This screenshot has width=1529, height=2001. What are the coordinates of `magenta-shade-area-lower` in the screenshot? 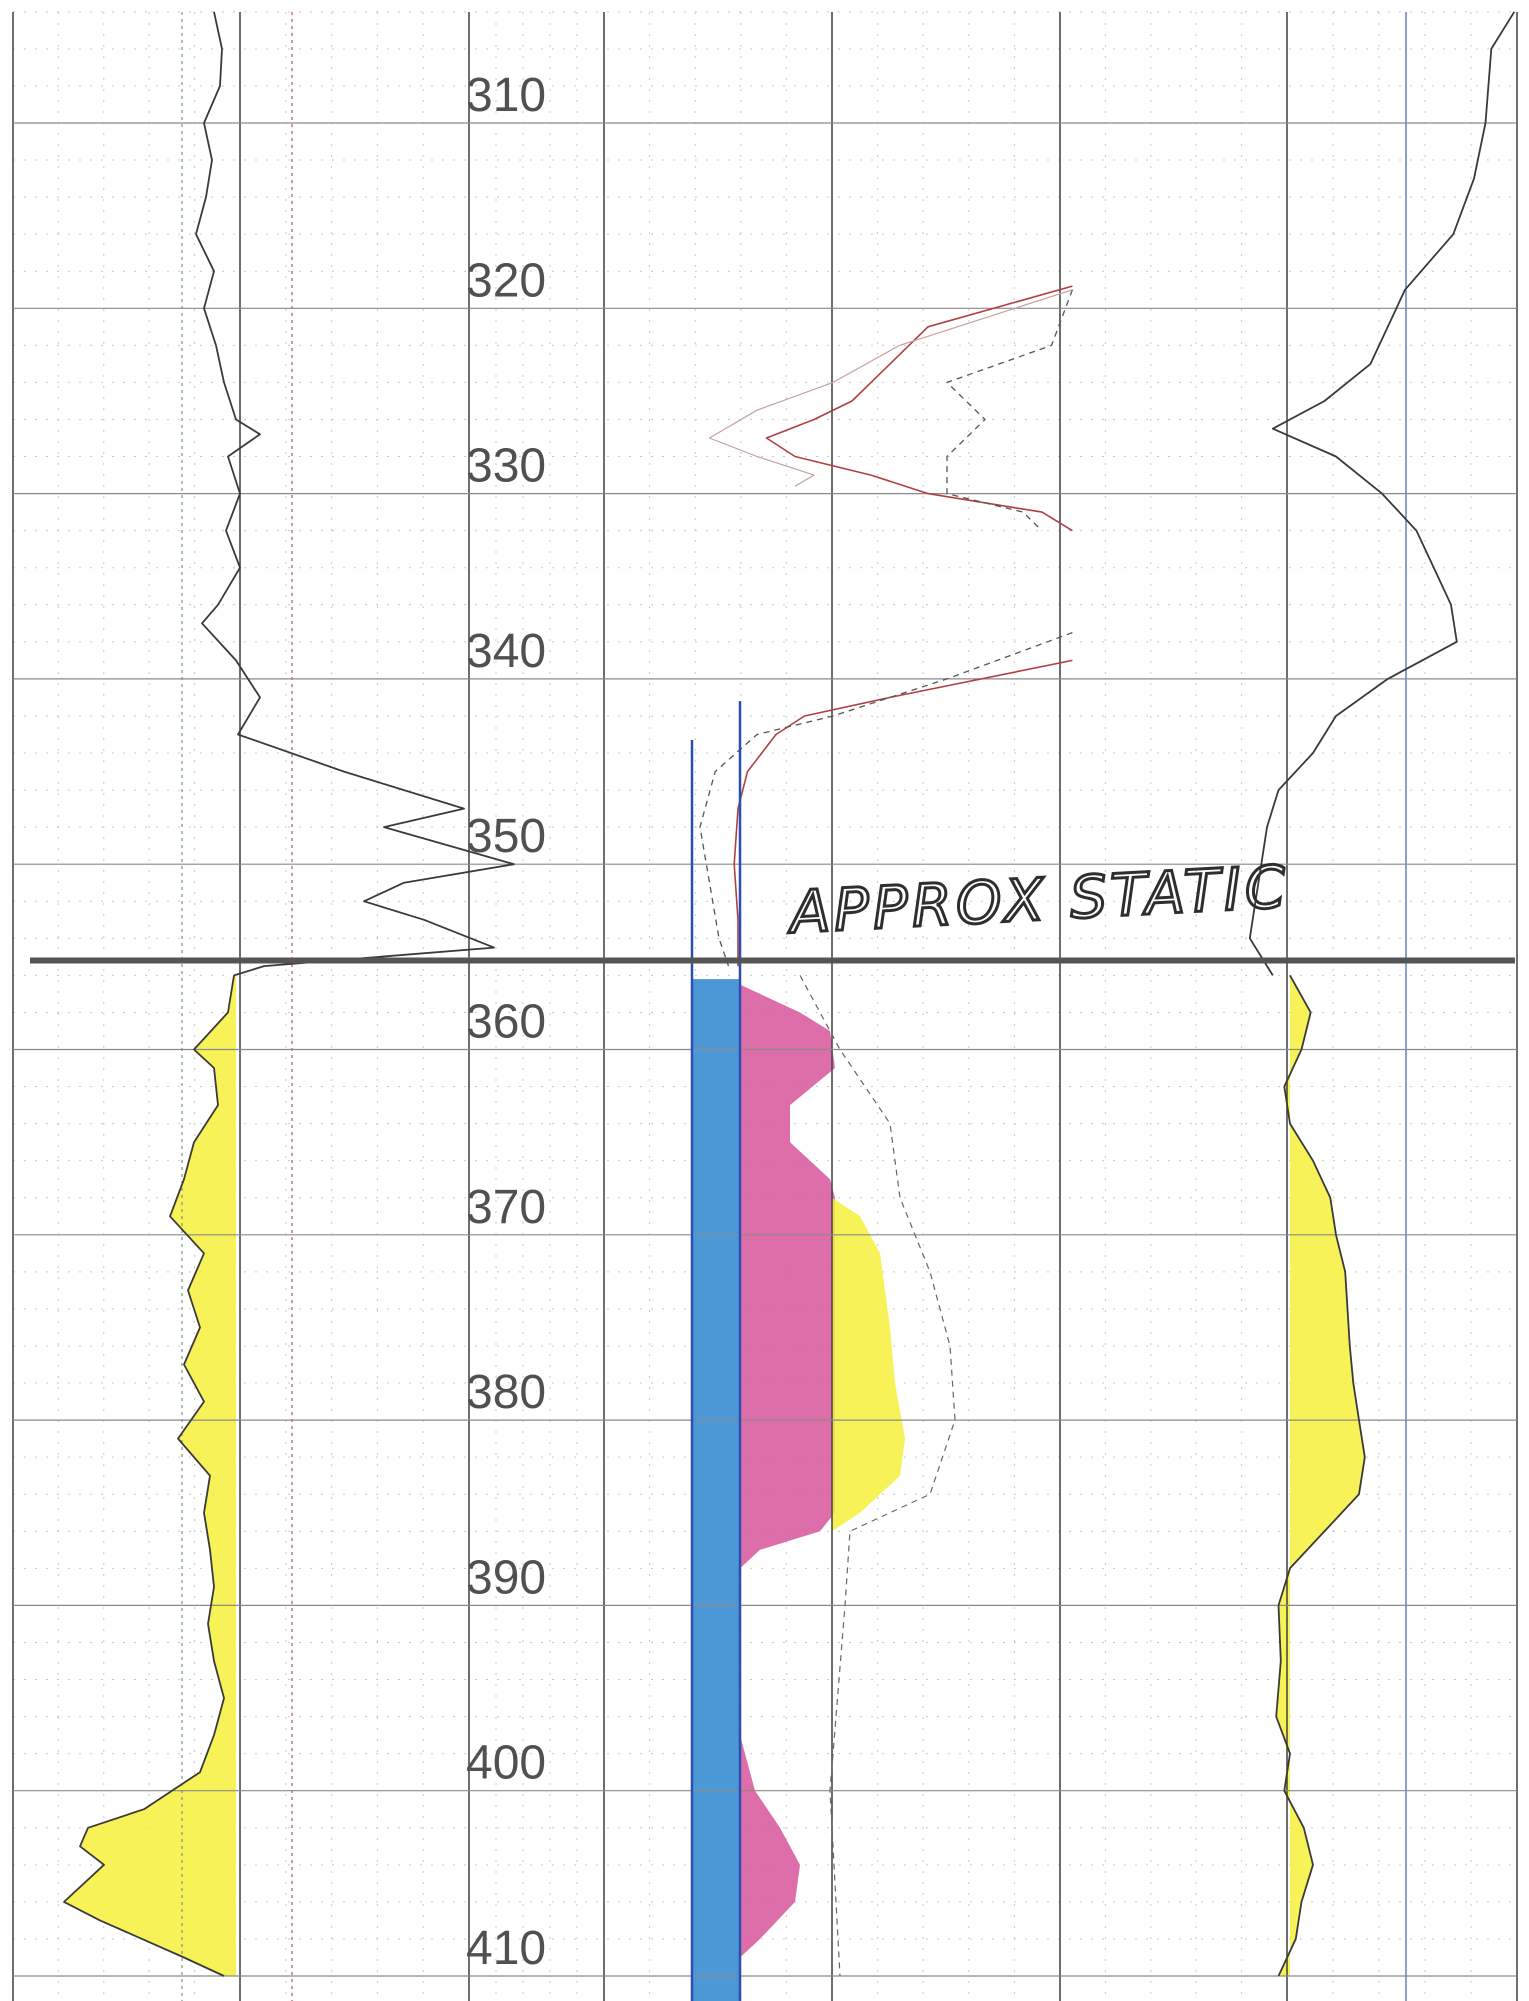 It's located at (770, 1846).